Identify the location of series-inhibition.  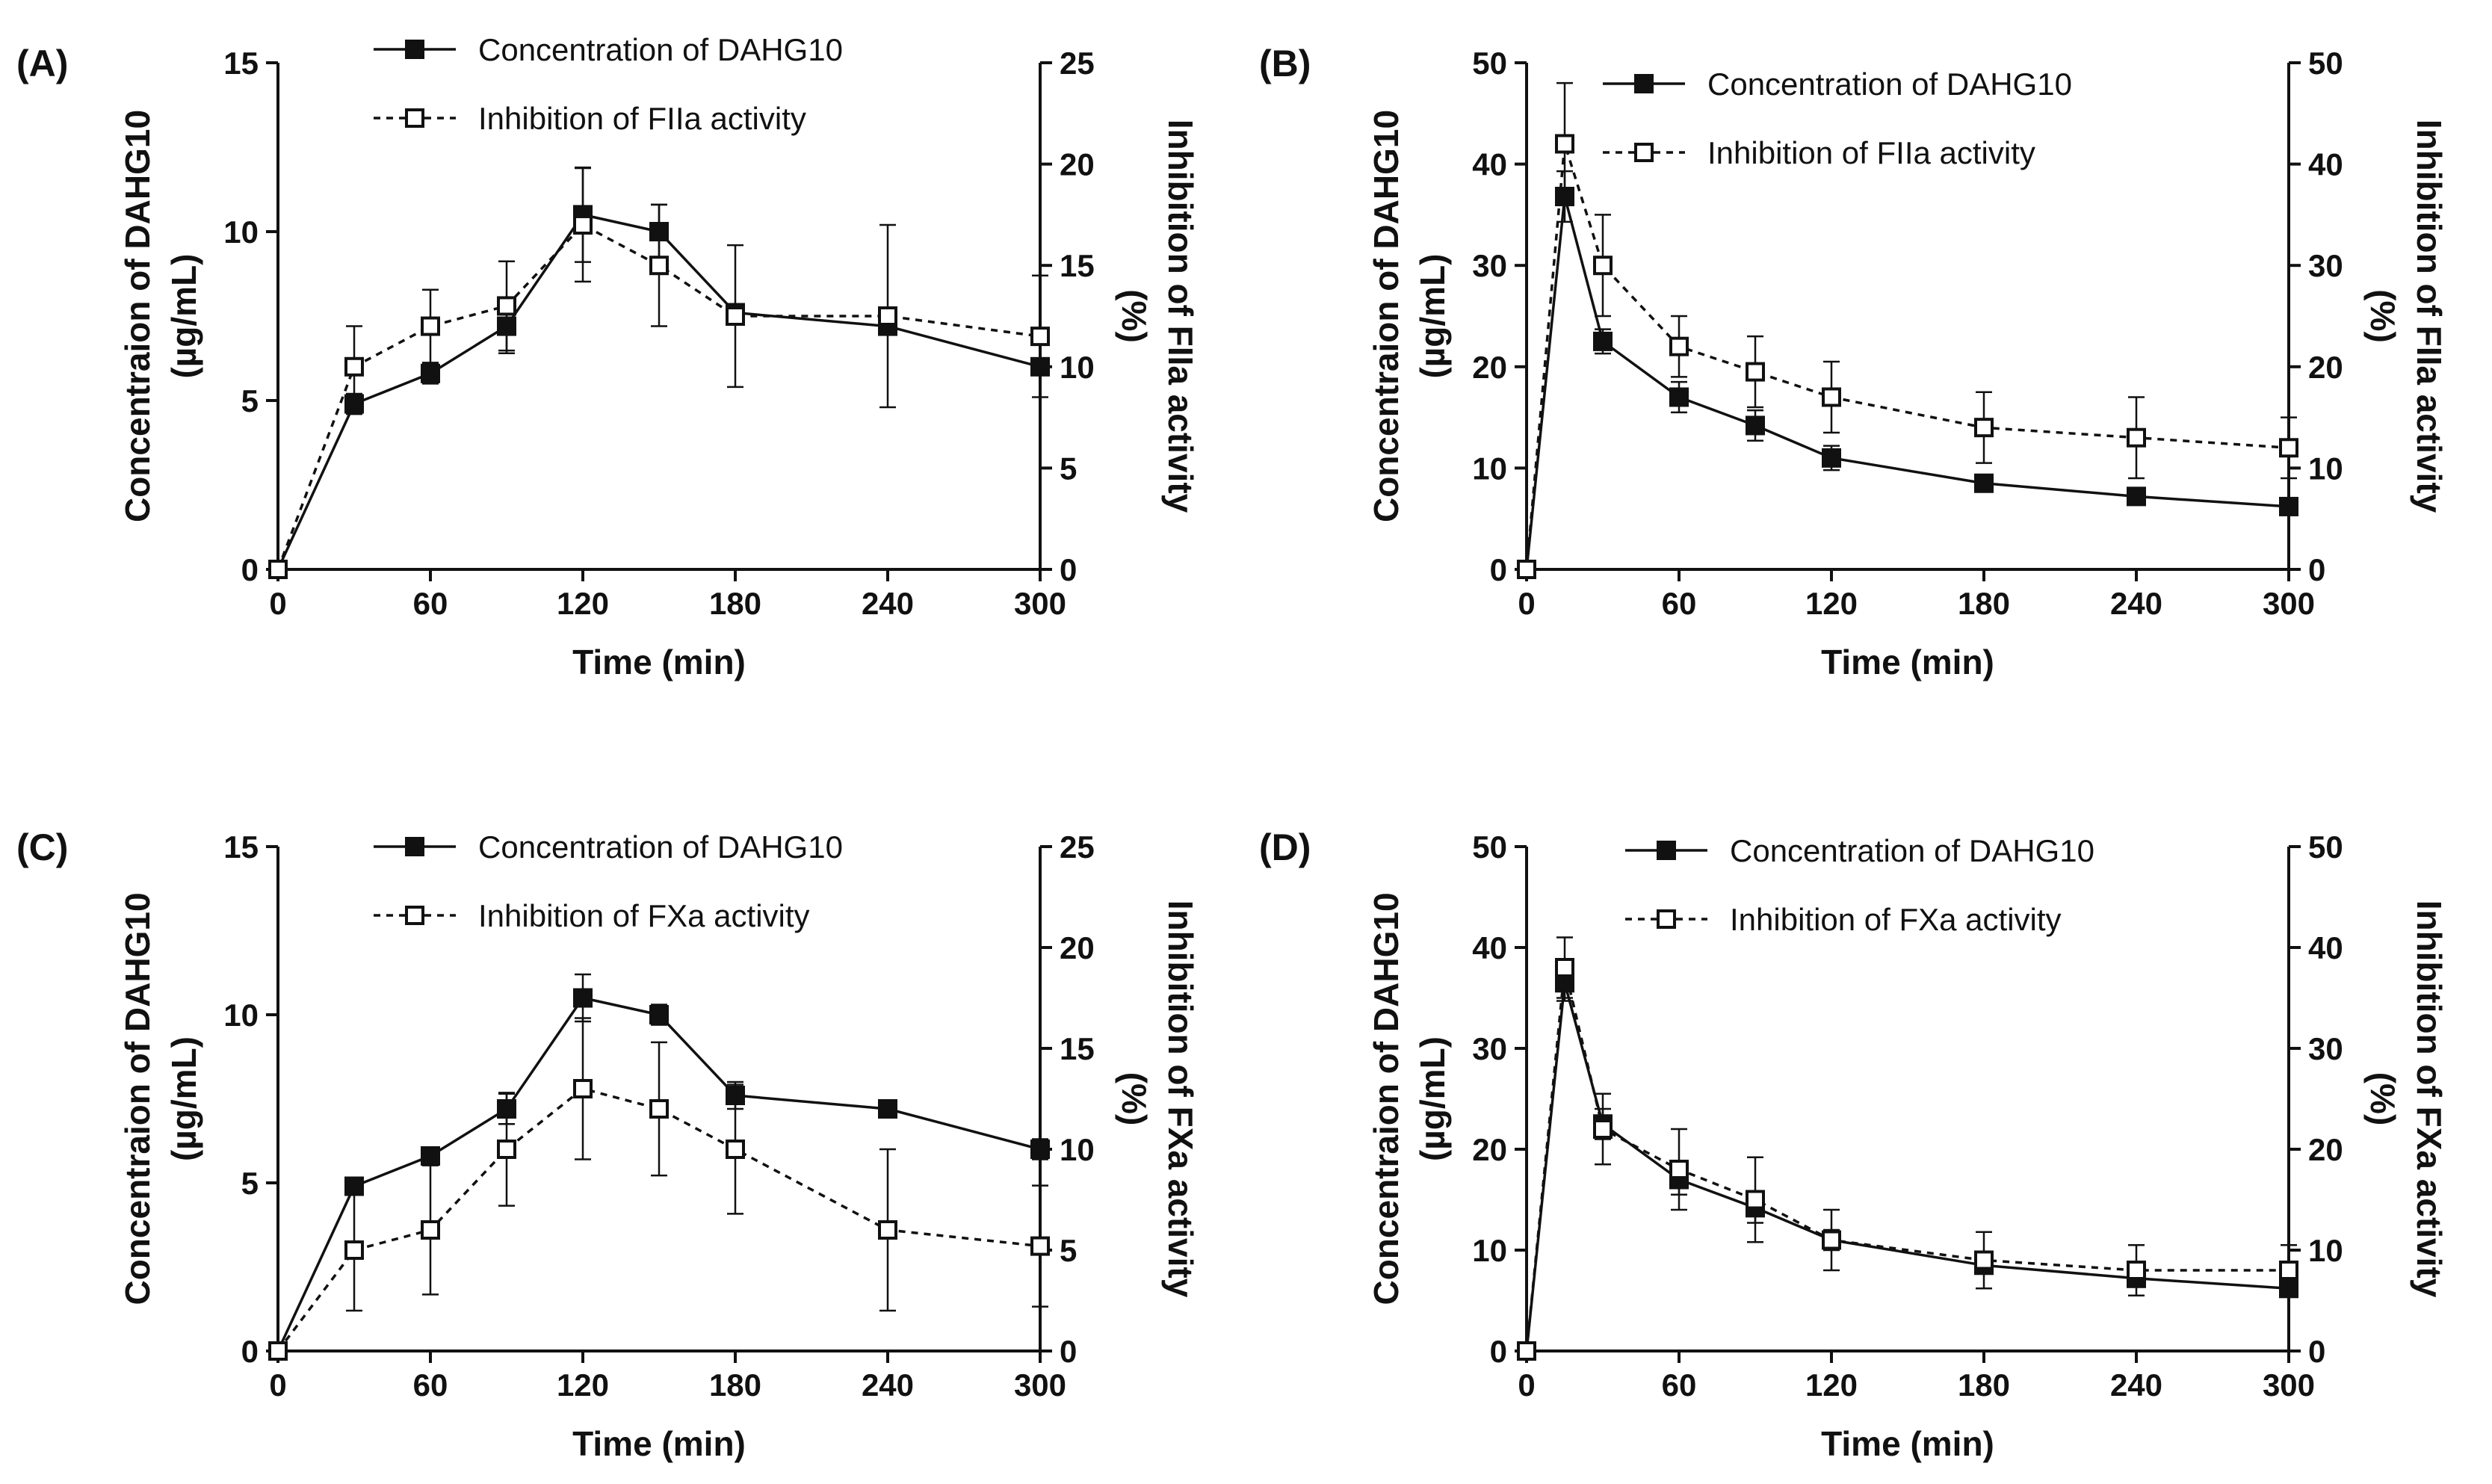
(1907, 330).